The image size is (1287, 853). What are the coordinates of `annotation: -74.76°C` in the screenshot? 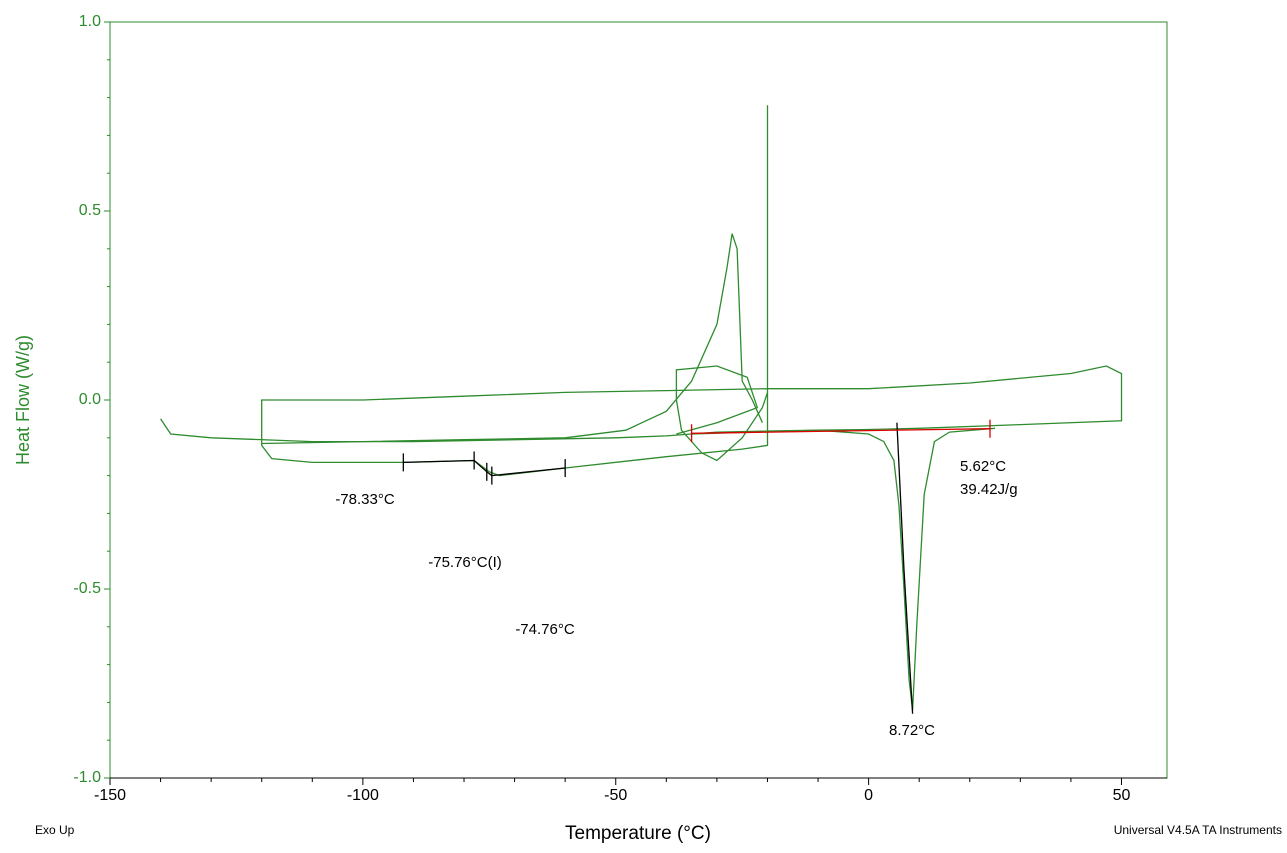 It's located at (545, 629).